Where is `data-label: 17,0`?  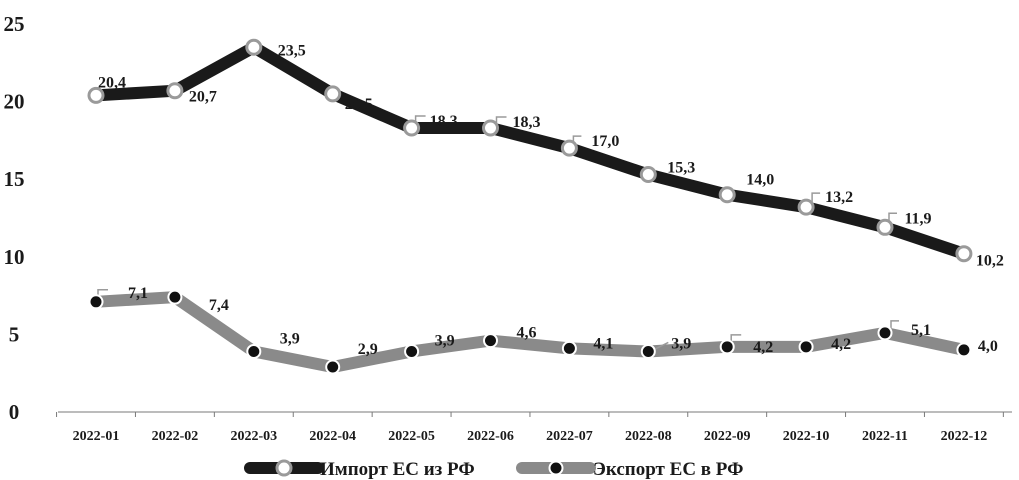 data-label: 17,0 is located at coordinates (605, 141).